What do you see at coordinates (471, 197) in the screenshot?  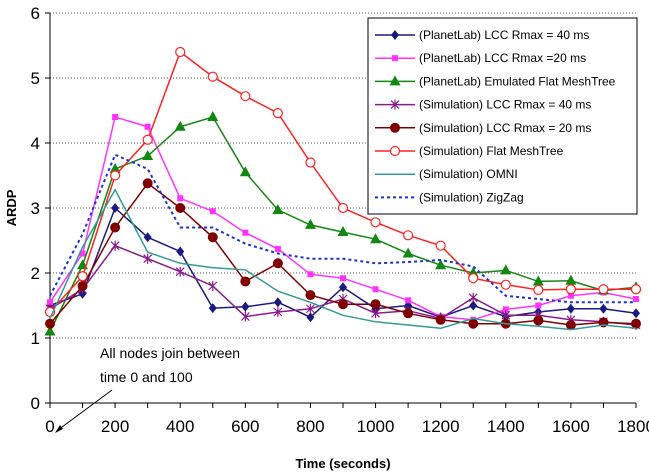 I see `legend-label-7: (Simulation) ZigZag` at bounding box center [471, 197].